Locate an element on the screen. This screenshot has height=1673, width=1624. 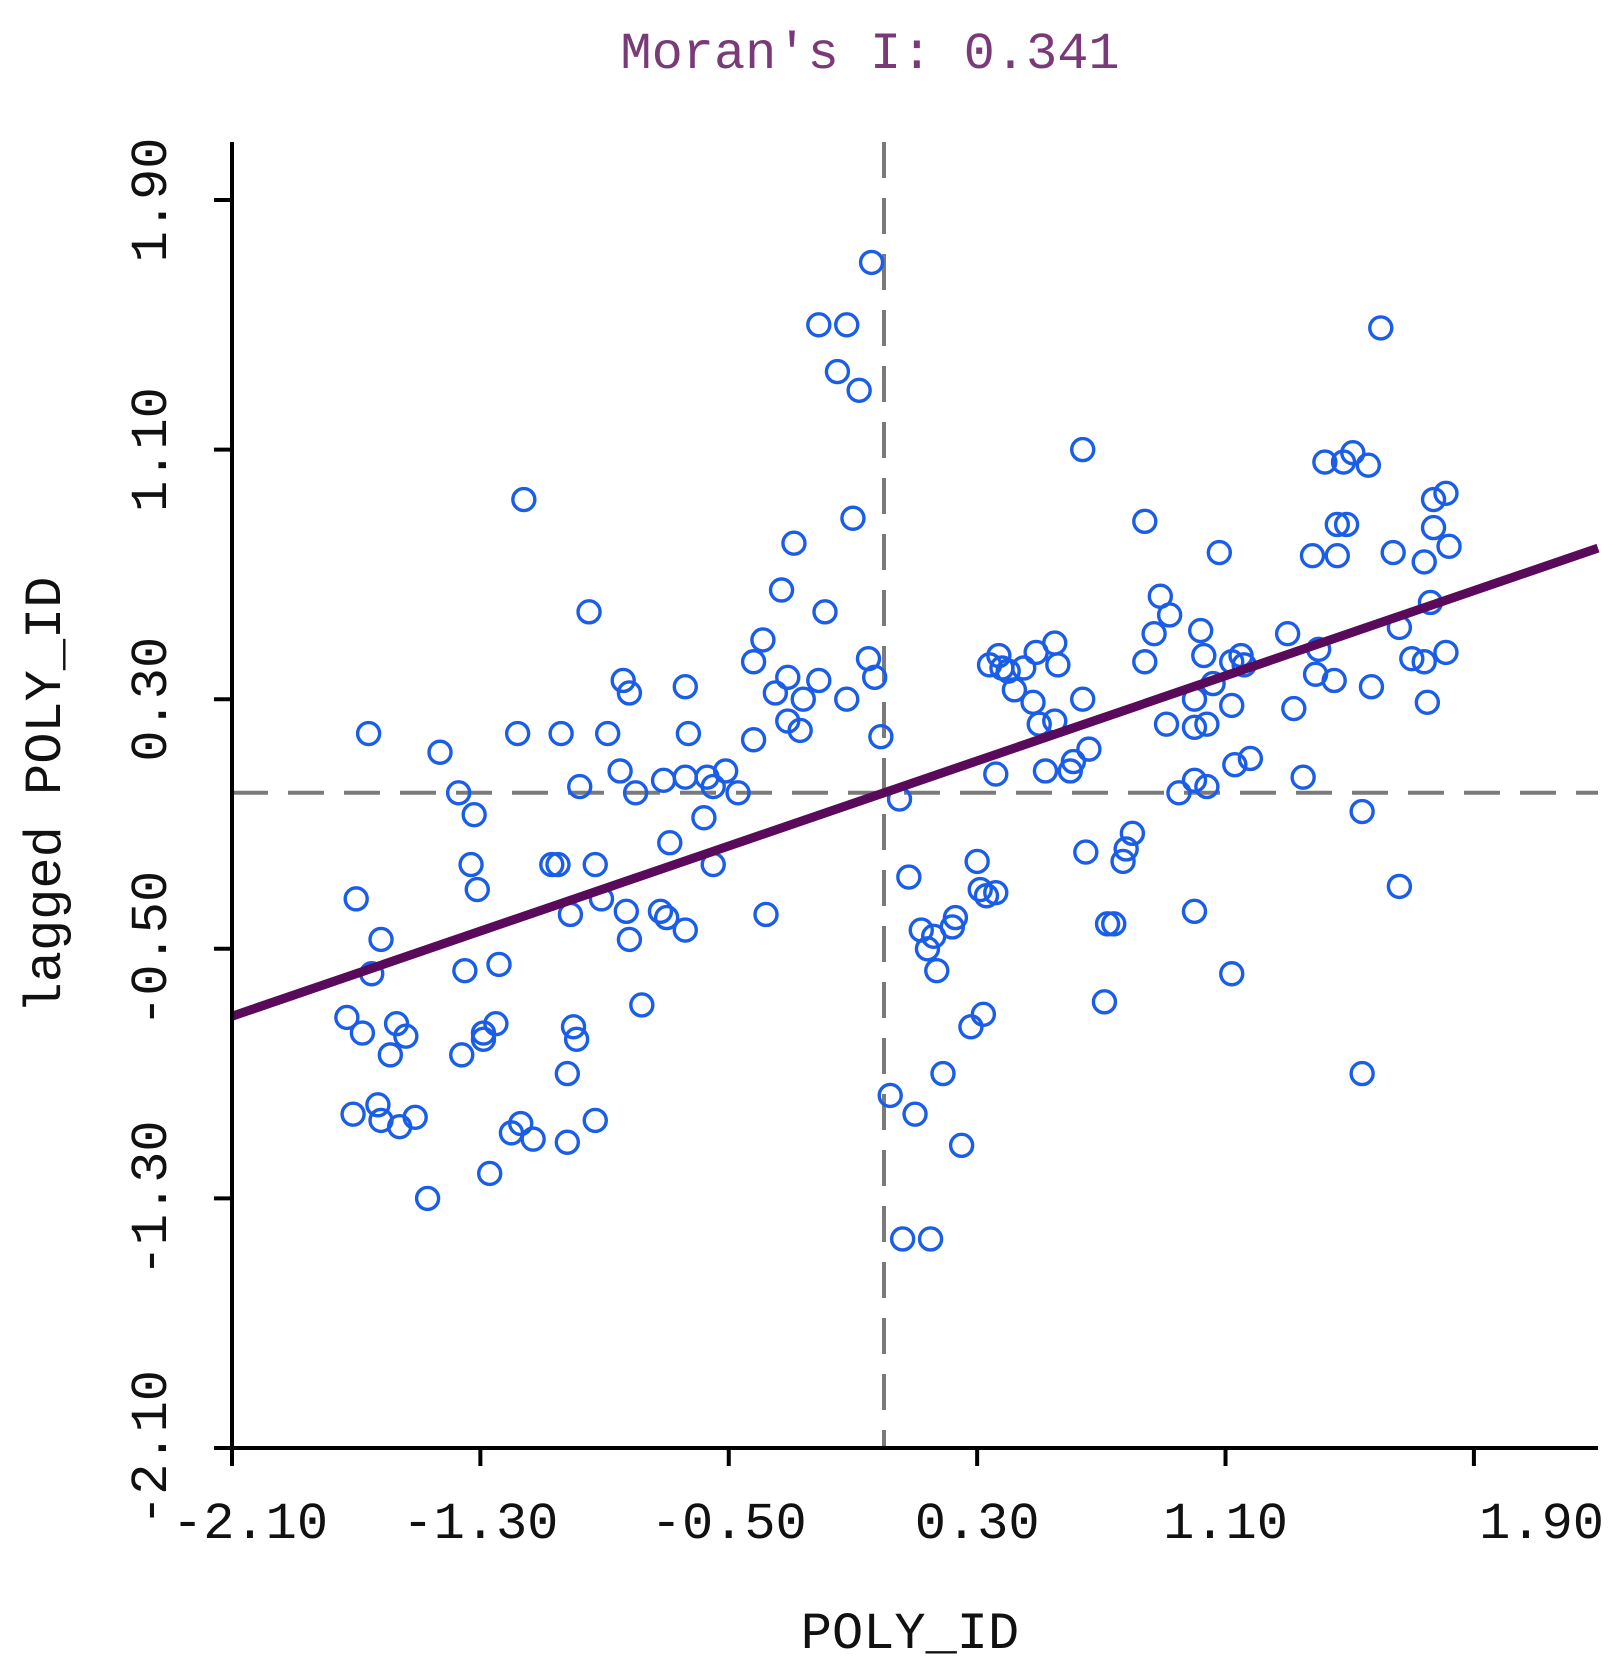
y-tick-label: 1.90 is located at coordinates (152, 200).